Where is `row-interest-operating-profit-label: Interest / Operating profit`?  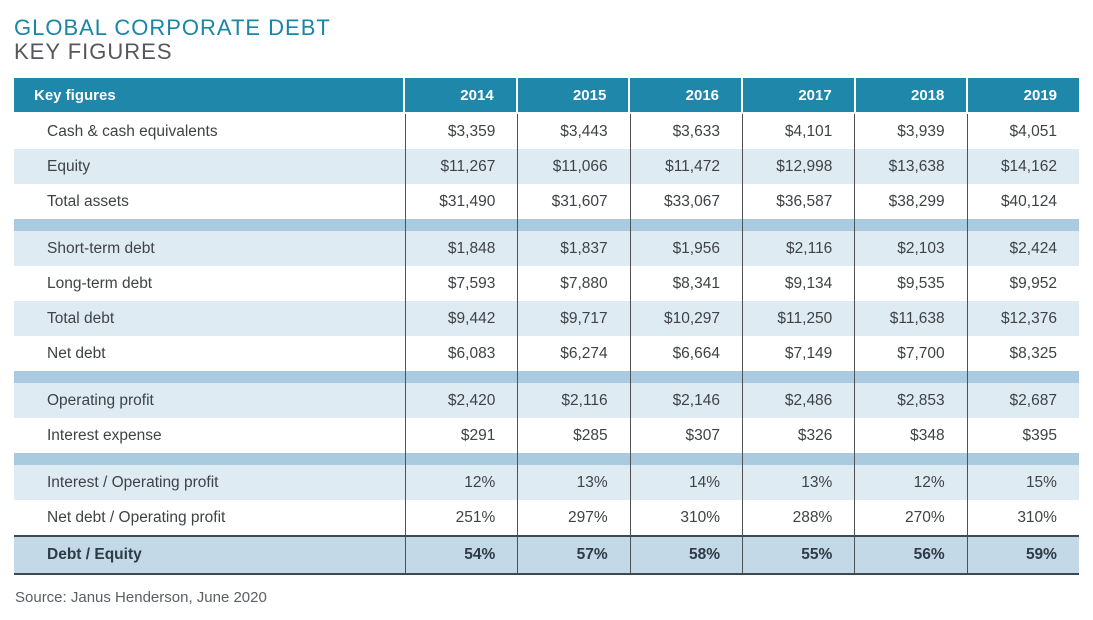 row-interest-operating-profit-label: Interest / Operating profit is located at coordinates (133, 482).